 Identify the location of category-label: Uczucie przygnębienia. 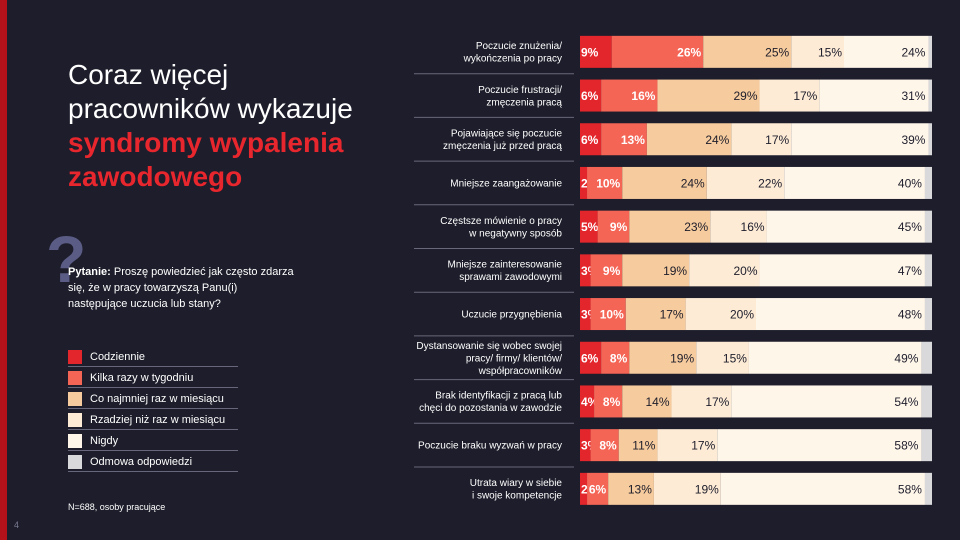
(511, 315).